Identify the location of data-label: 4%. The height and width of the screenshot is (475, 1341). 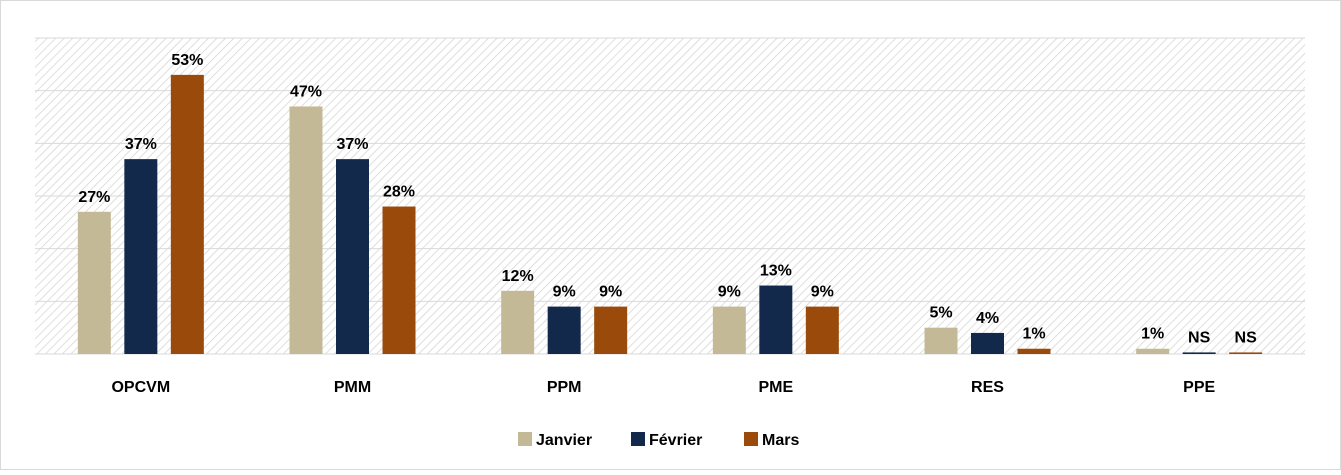
(987, 318).